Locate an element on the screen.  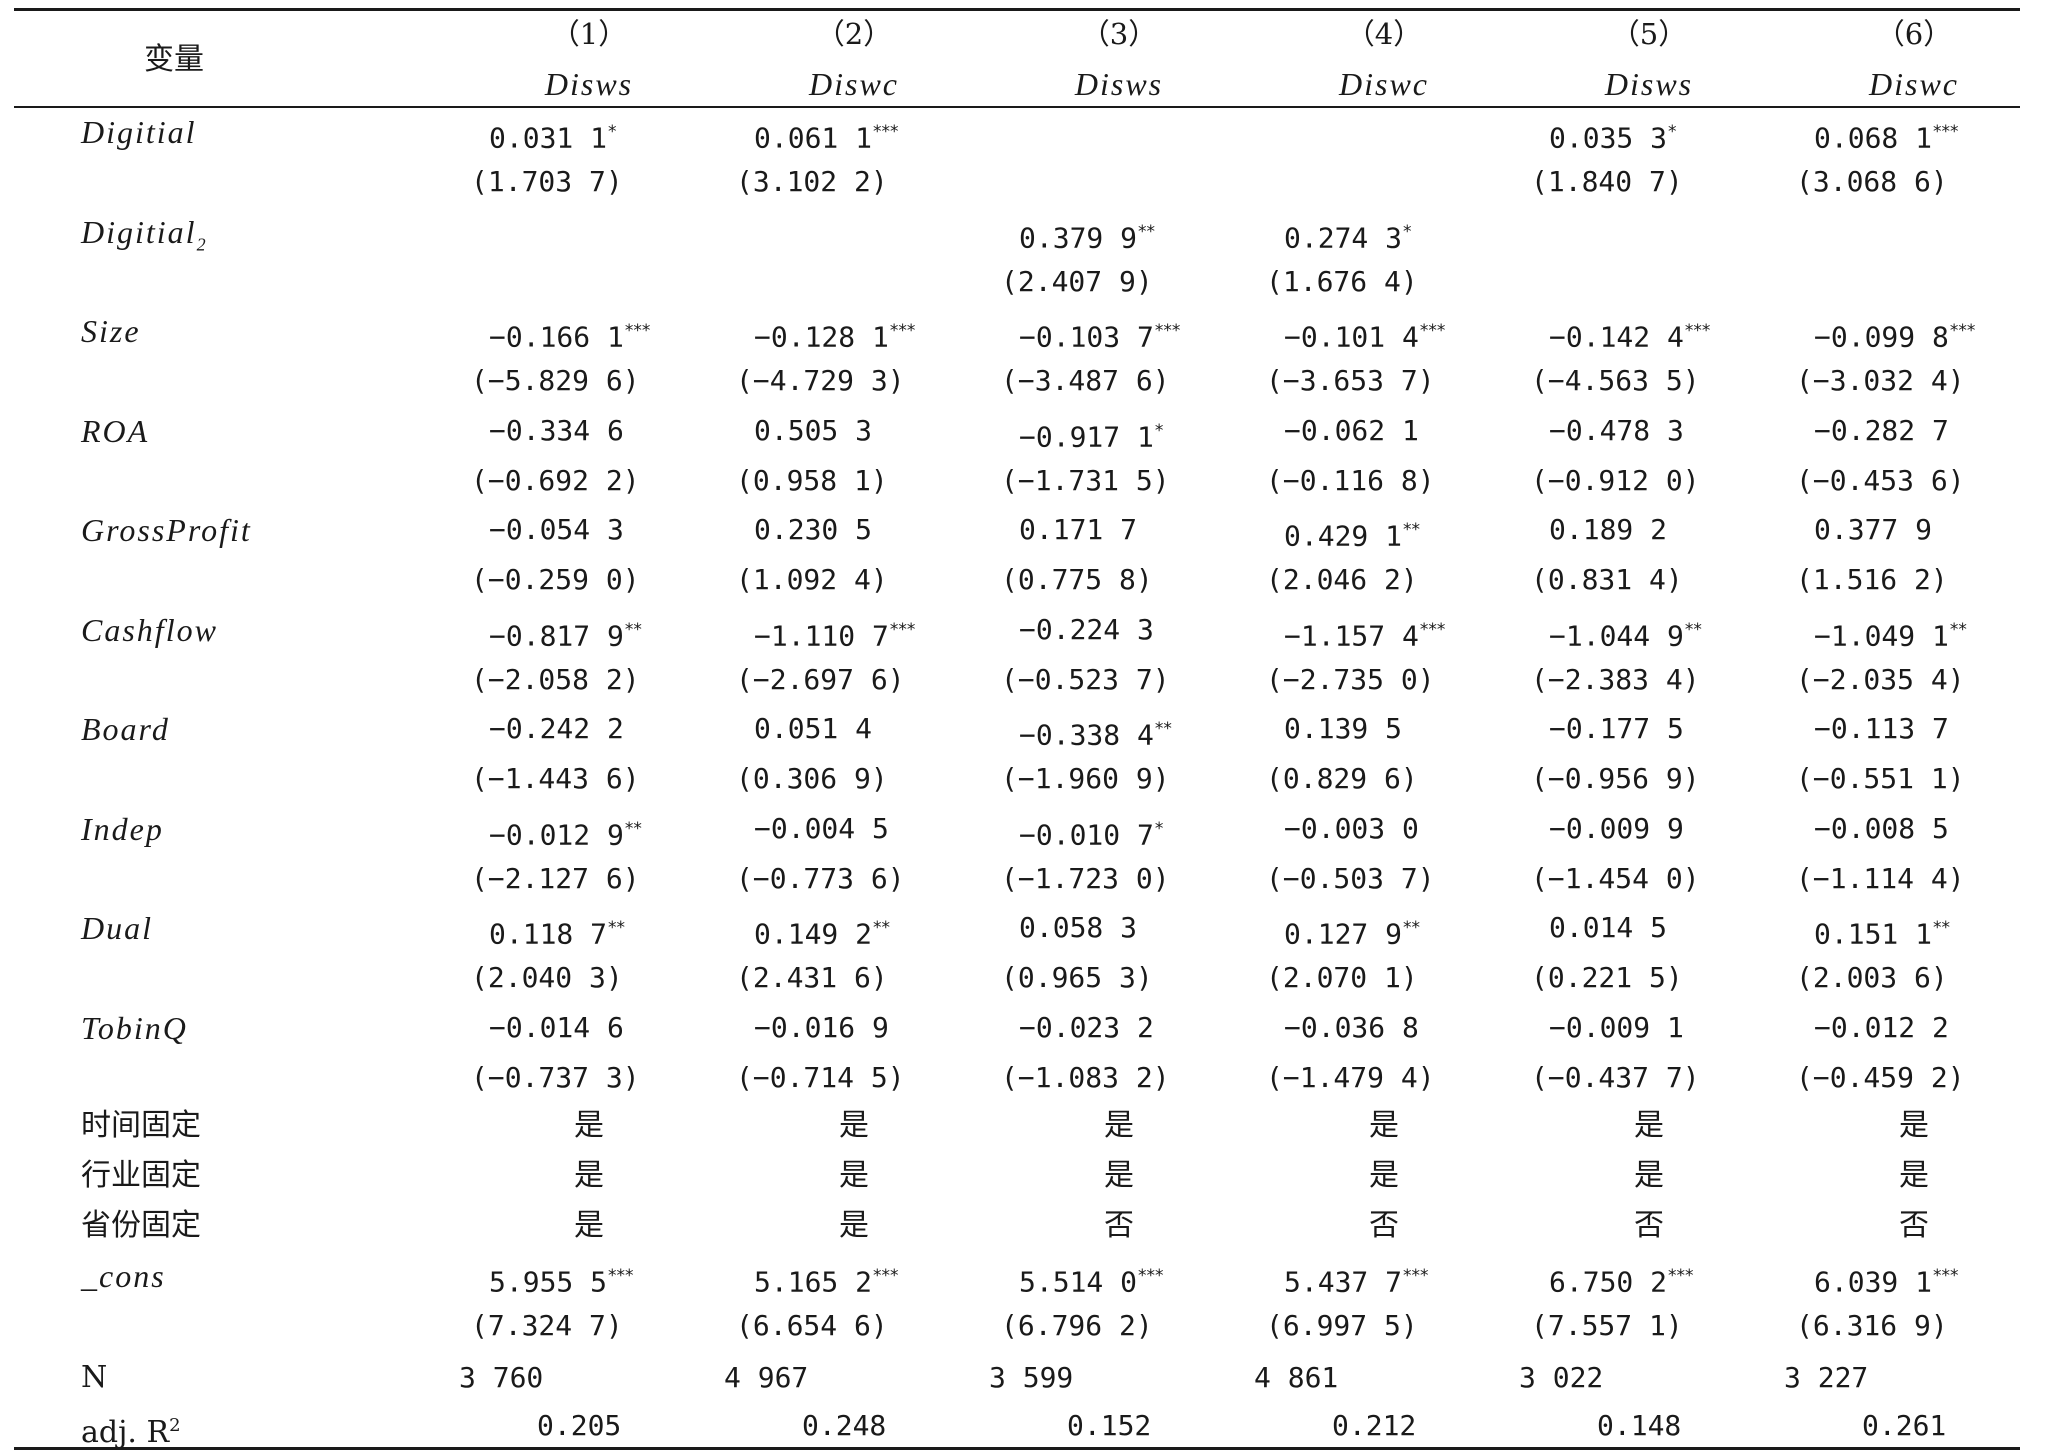
coef-cell: 0.171 7 is located at coordinates (1078, 530).